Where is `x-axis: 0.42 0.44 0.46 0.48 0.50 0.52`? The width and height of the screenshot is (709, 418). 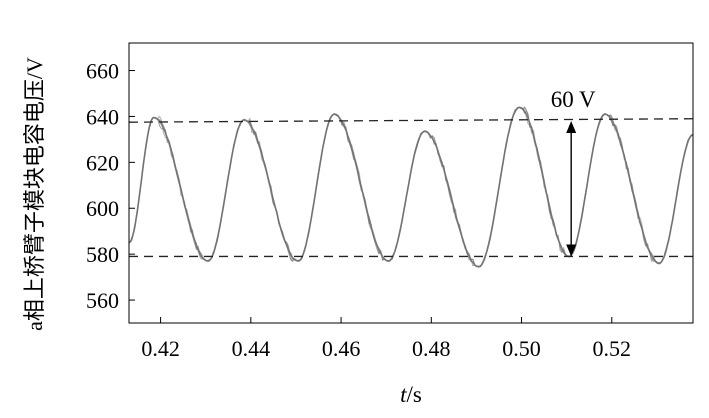
x-axis: 0.42 0.44 0.46 0.48 0.50 0.52 is located at coordinates (386, 339).